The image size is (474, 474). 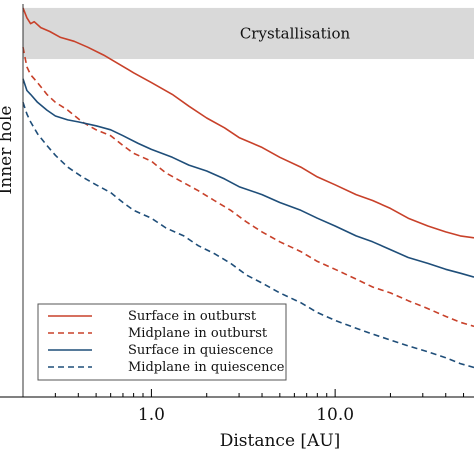 What do you see at coordinates (201, 350) in the screenshot?
I see `legend-label: Surface in quiescence` at bounding box center [201, 350].